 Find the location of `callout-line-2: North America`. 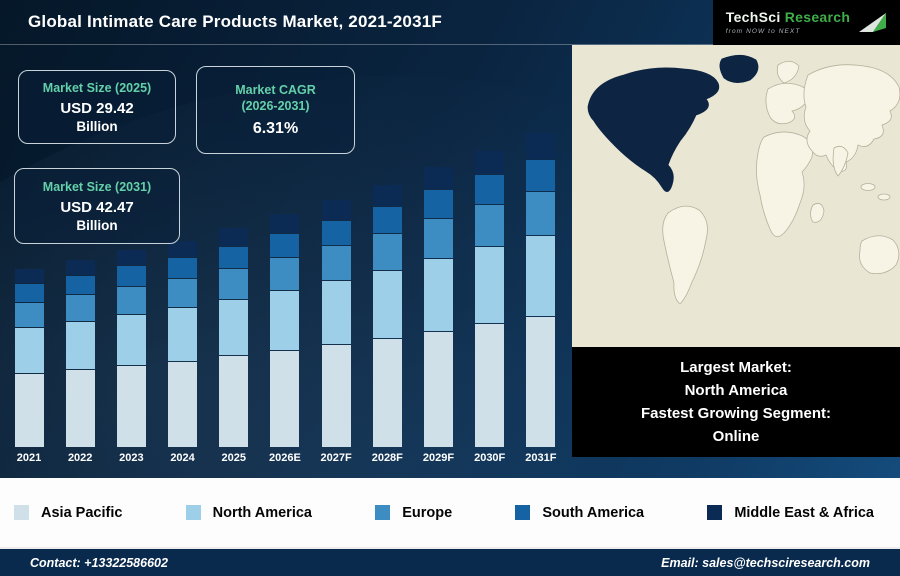

callout-line-2: North America is located at coordinates (736, 390).